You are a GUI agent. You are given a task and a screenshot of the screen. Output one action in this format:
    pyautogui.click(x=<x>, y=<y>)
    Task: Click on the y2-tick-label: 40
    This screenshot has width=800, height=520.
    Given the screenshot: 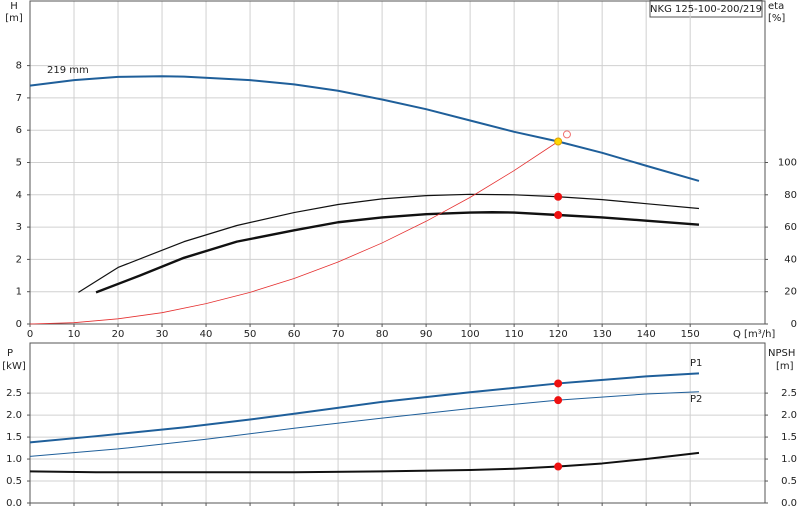 What is the action you would take?
    pyautogui.click(x=790, y=259)
    